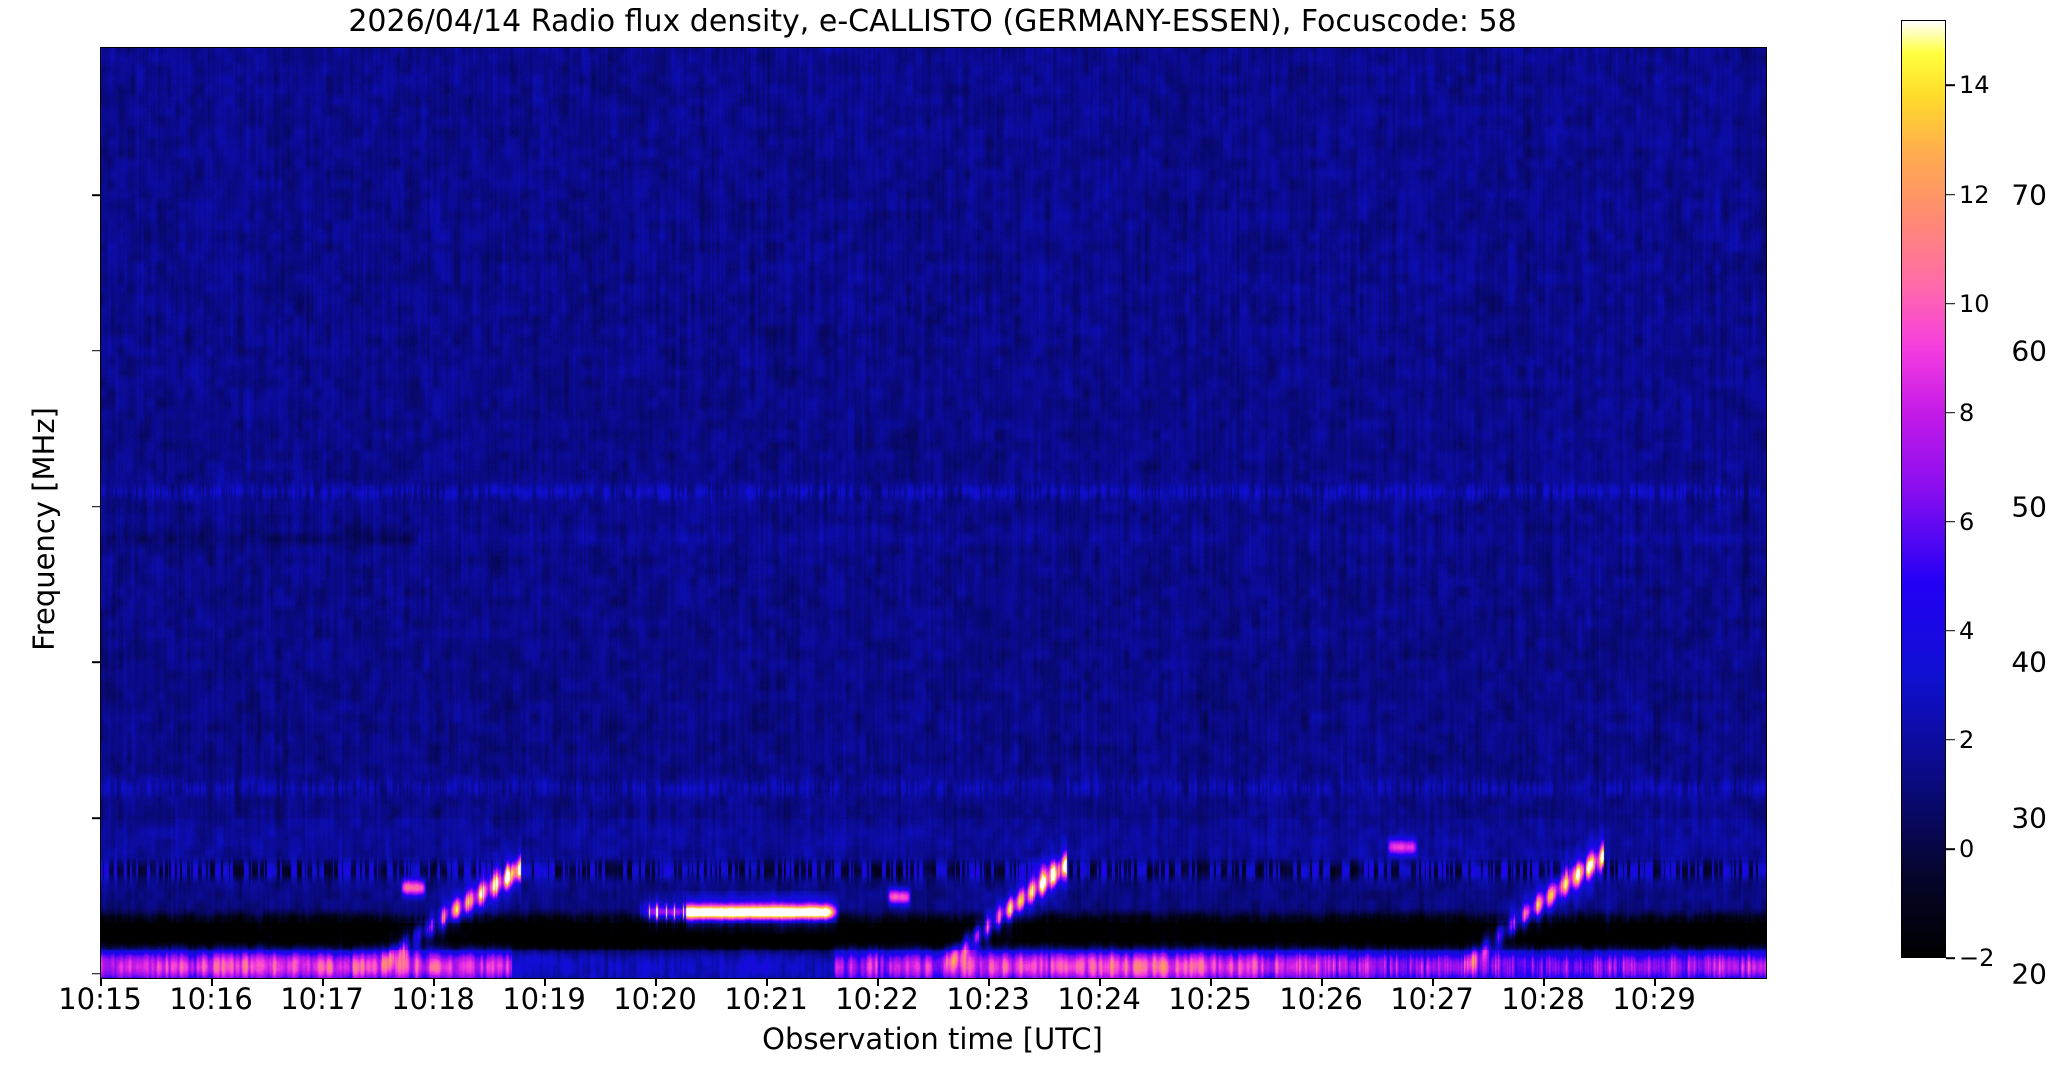  What do you see at coordinates (100, 999) in the screenshot?
I see `x-tick-label: 10:15` at bounding box center [100, 999].